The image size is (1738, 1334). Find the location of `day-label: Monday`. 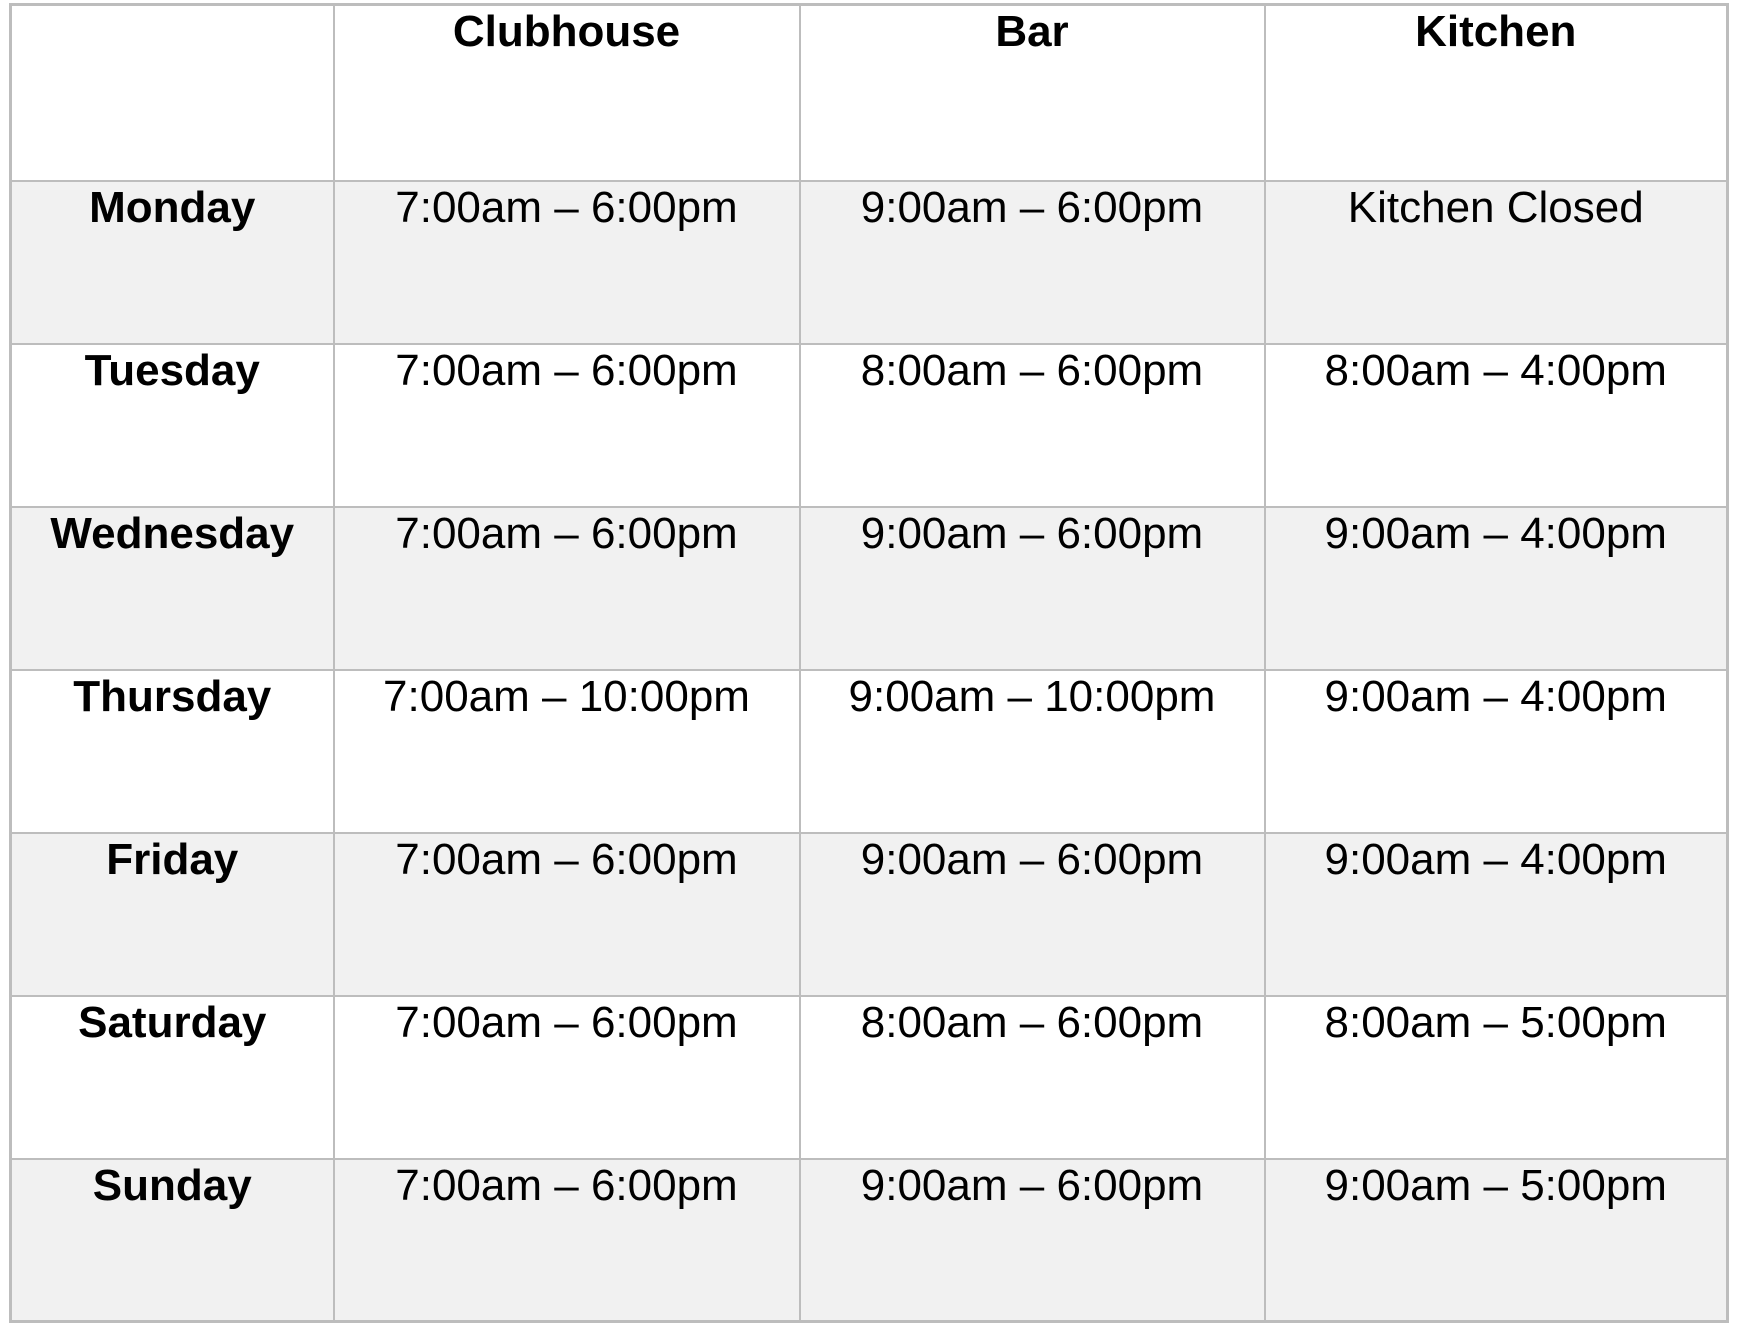

day-label: Monday is located at coordinates (172, 262).